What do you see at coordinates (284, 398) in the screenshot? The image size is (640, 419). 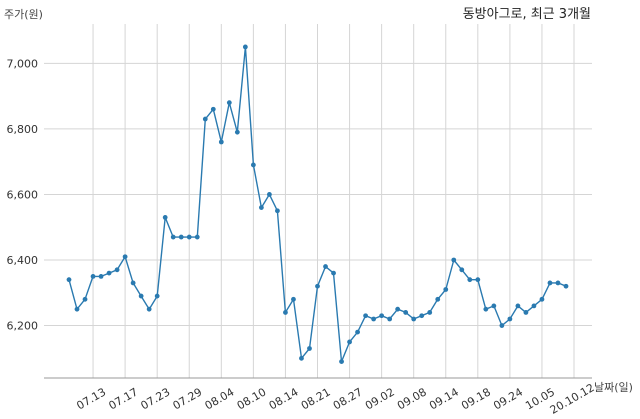 I see `x-tick-label: 08.14` at bounding box center [284, 398].